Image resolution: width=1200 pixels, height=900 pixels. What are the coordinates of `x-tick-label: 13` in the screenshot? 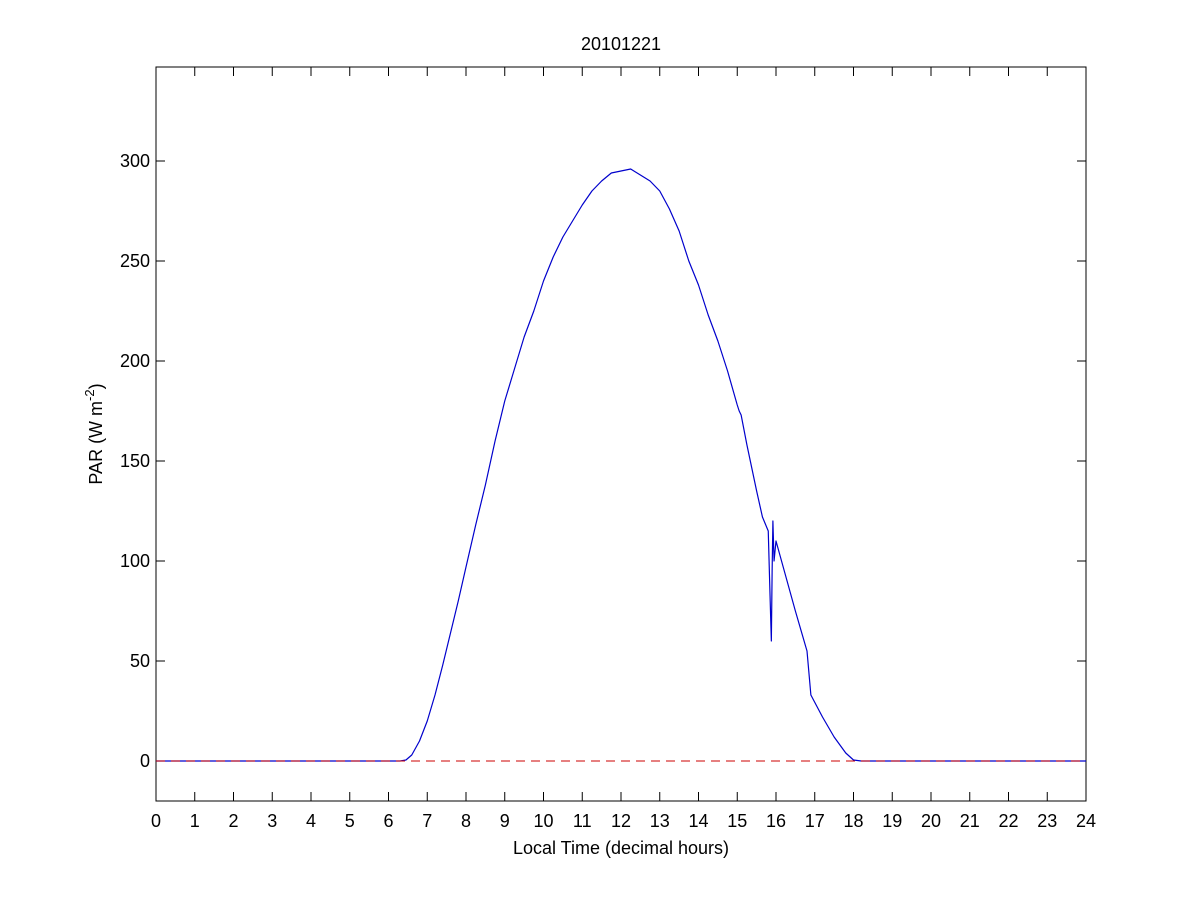 It's located at (660, 821).